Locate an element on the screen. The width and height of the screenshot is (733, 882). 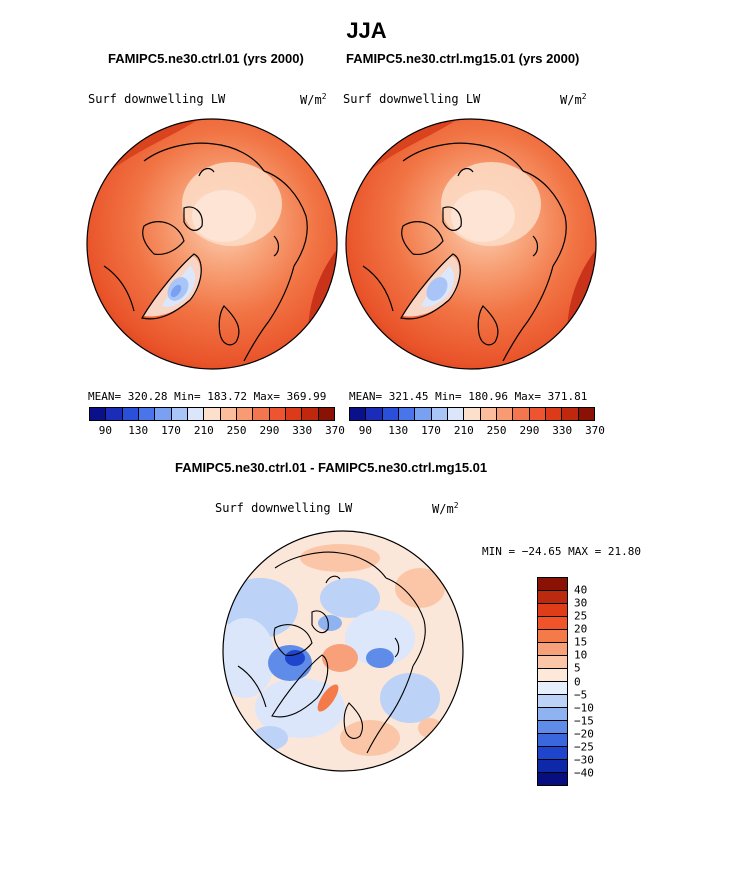
right-variable-label: Surf downwelling LW is located at coordinates (412, 99).